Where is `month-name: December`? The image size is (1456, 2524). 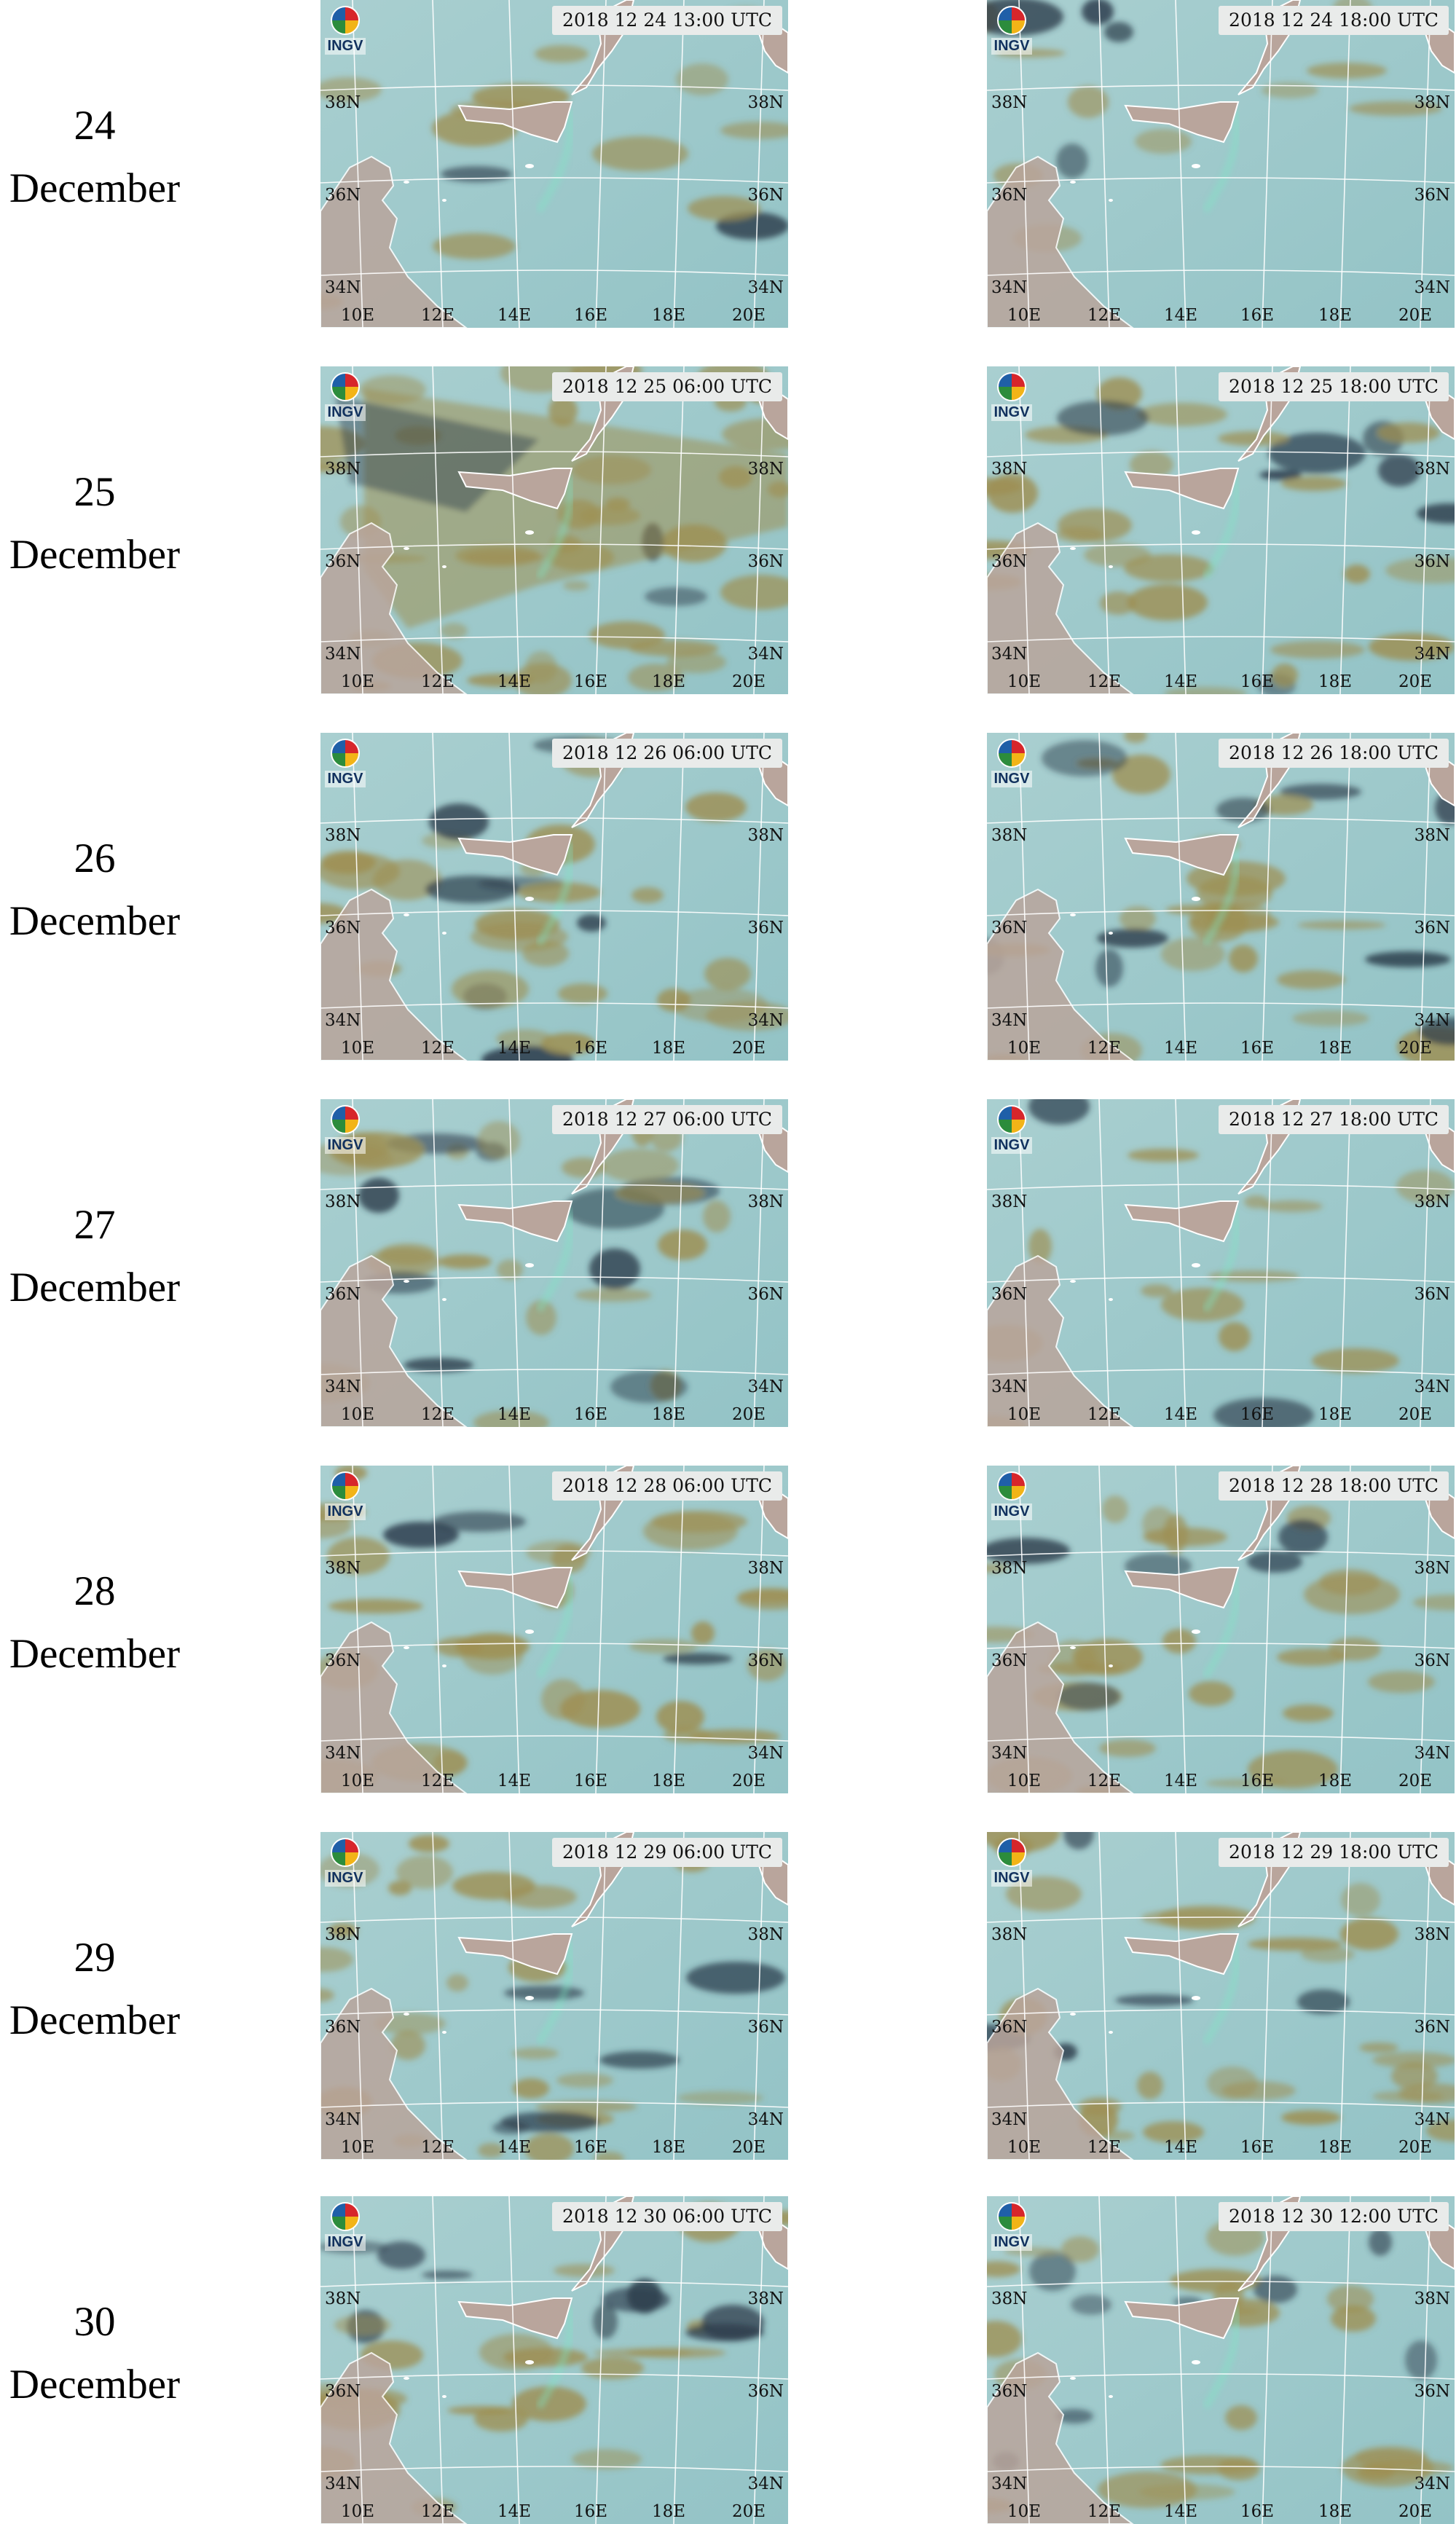 month-name: December is located at coordinates (95, 1654).